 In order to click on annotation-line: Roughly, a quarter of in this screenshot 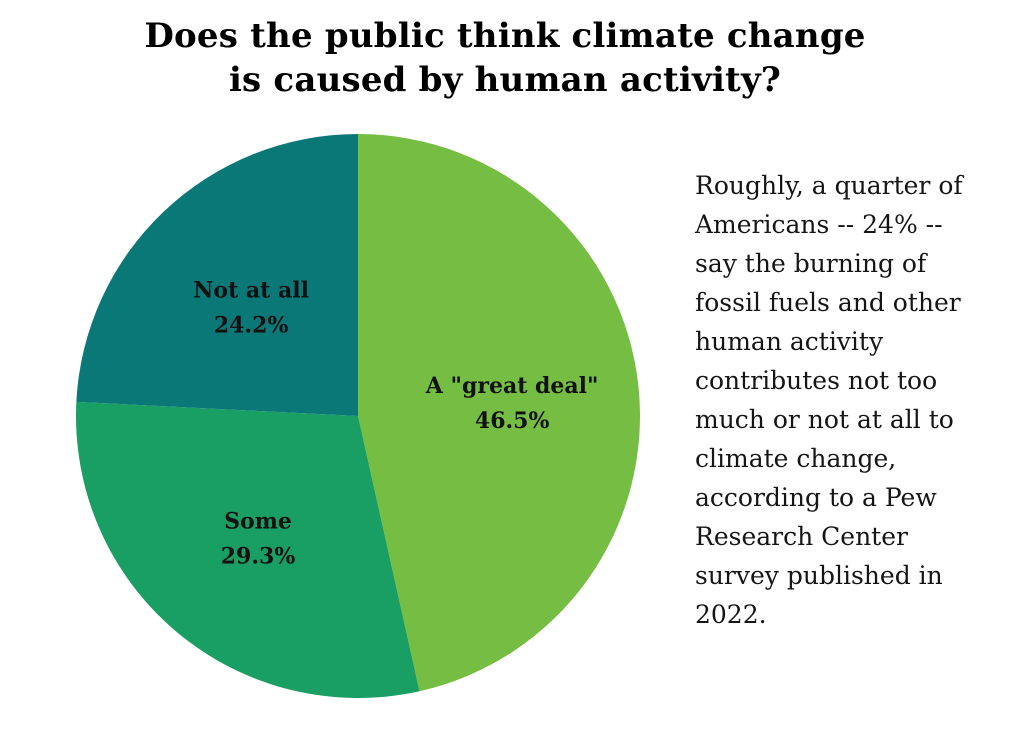, I will do `click(829, 185)`.